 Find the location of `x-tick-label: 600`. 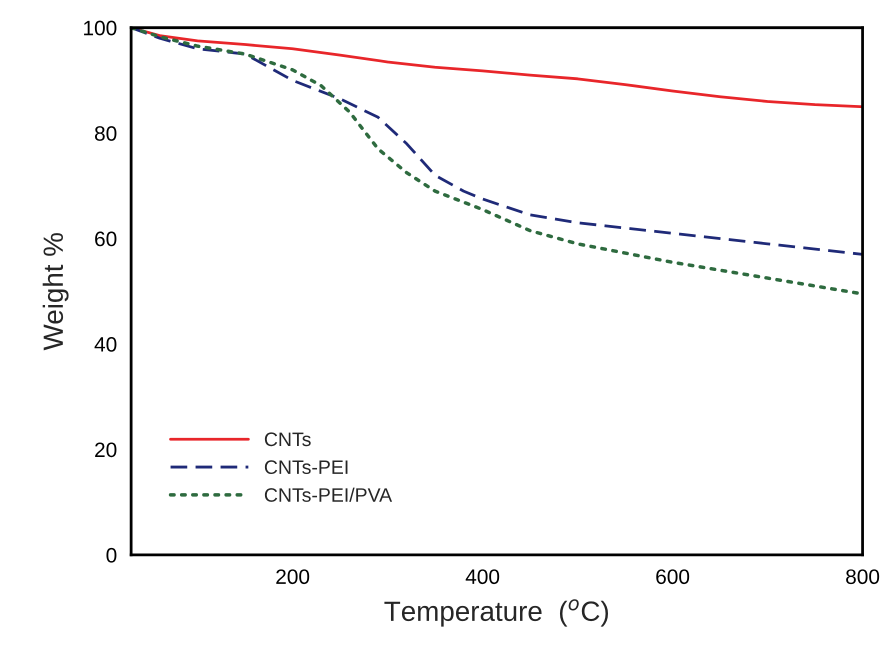

x-tick-label: 600 is located at coordinates (673, 576).